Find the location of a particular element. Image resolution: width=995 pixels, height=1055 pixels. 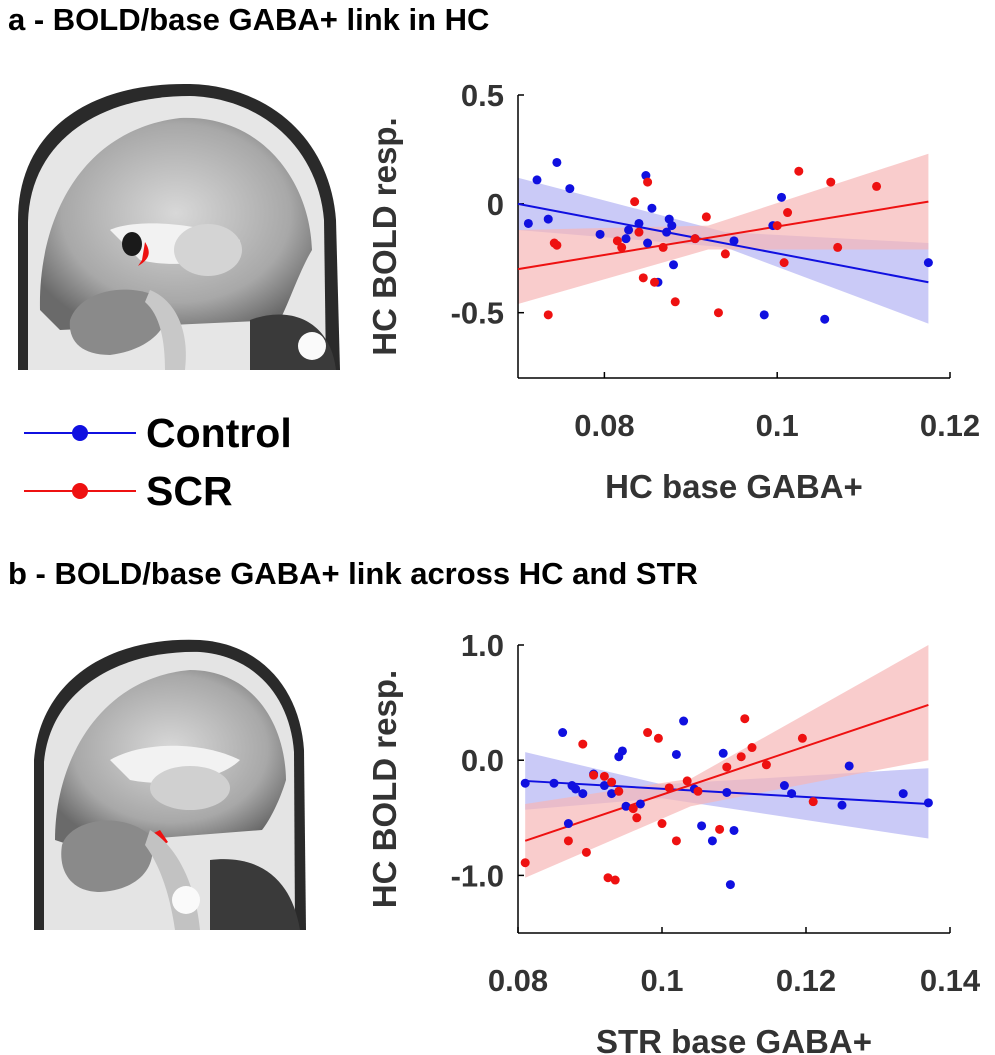

legend-marker-control is located at coordinates (80, 433).